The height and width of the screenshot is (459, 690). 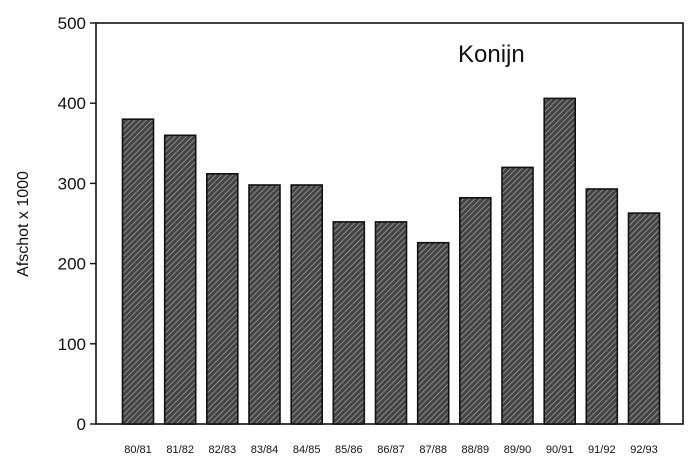 I want to click on y-tick-label: 200, so click(x=72, y=264).